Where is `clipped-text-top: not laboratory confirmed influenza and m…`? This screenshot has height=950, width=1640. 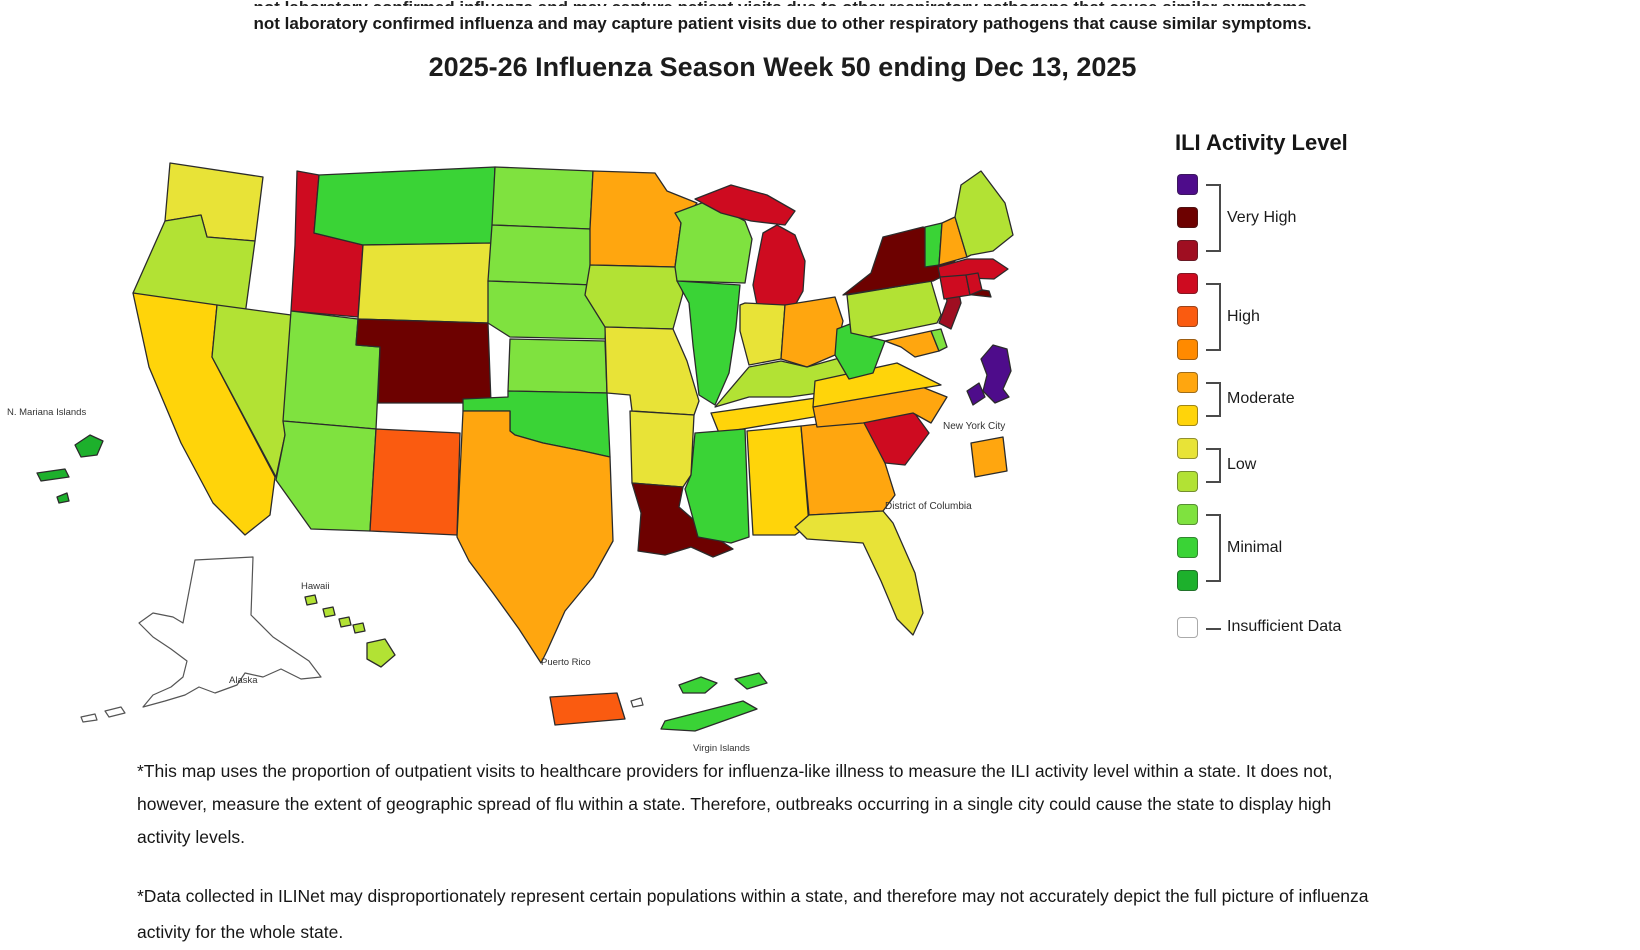 clipped-text-top: not laboratory confirmed influenza and m… is located at coordinates (782, 3).